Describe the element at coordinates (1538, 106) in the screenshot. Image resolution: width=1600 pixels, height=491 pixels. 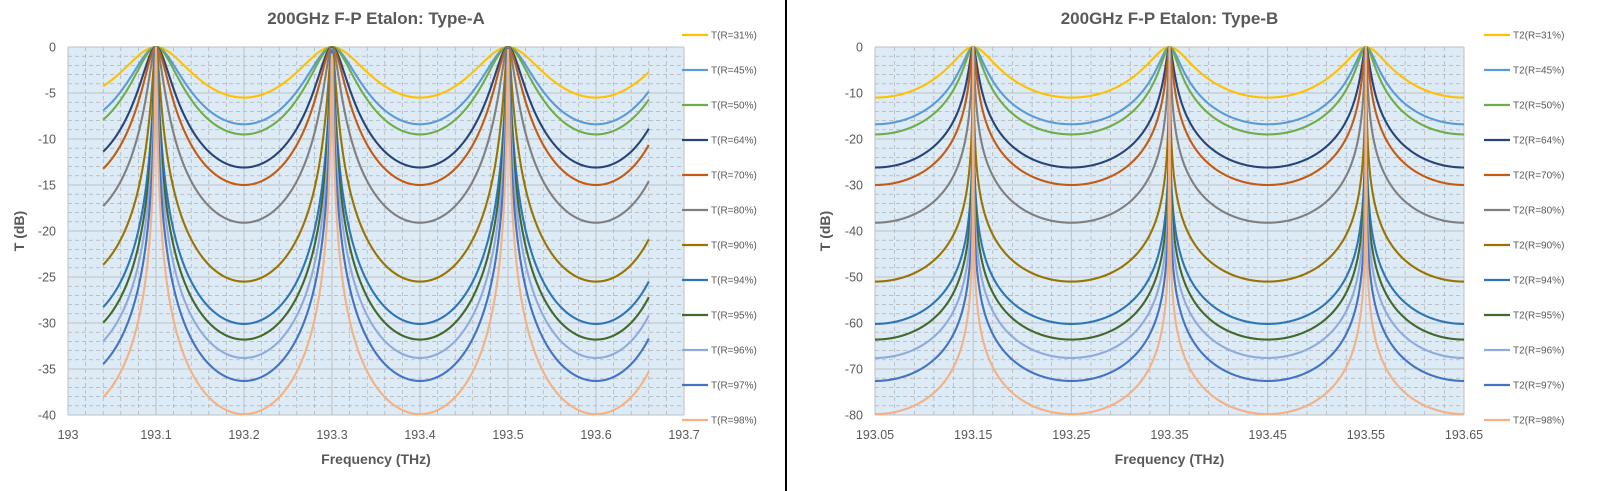
I see `legend-label-3: T2(R=50%)` at that location.